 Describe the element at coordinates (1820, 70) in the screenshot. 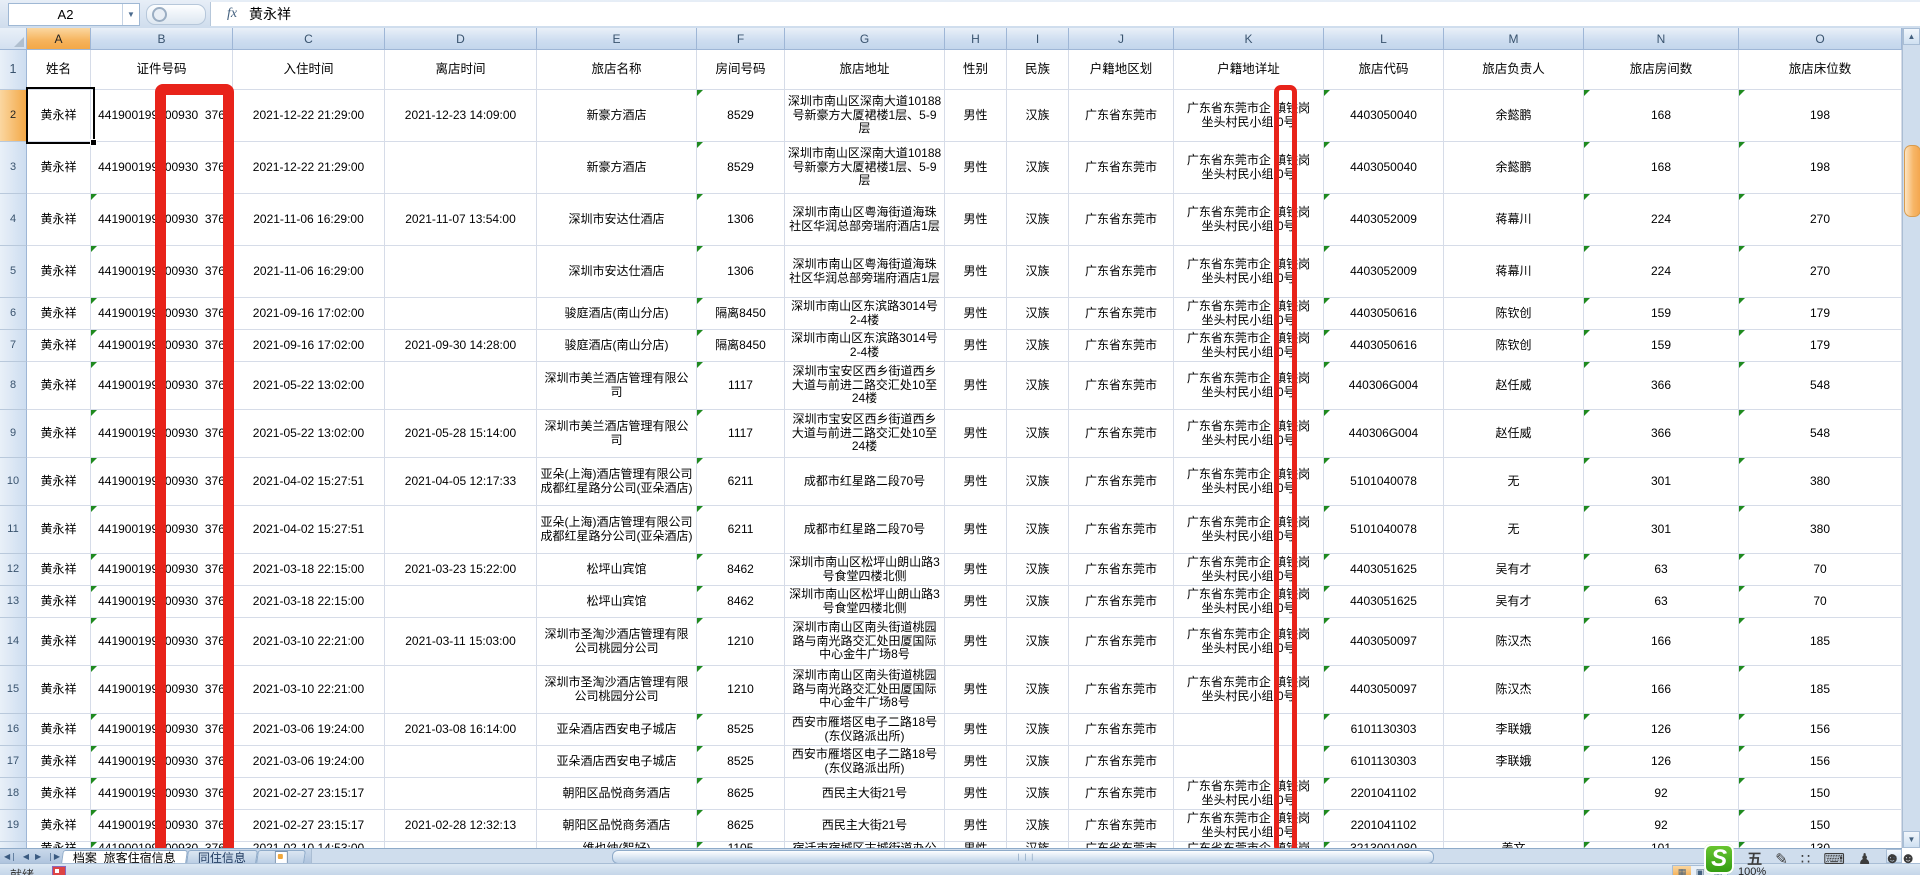

I see `header-cell: 旅店床位数` at that location.